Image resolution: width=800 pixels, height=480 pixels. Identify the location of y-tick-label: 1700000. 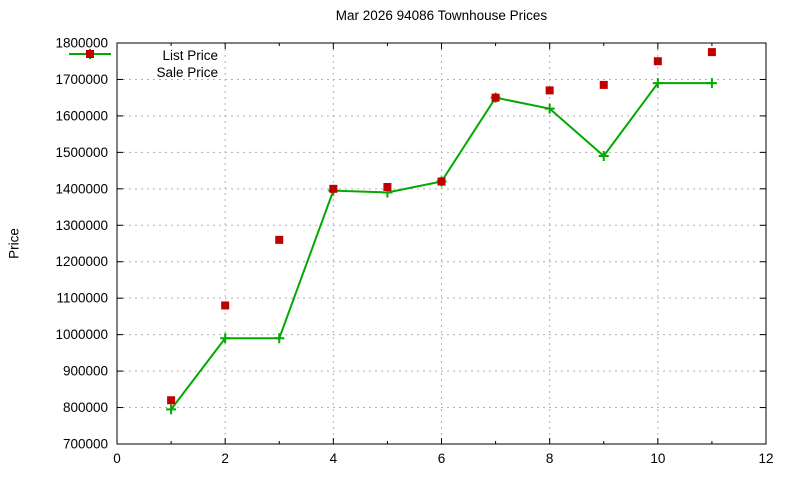
(81, 79).